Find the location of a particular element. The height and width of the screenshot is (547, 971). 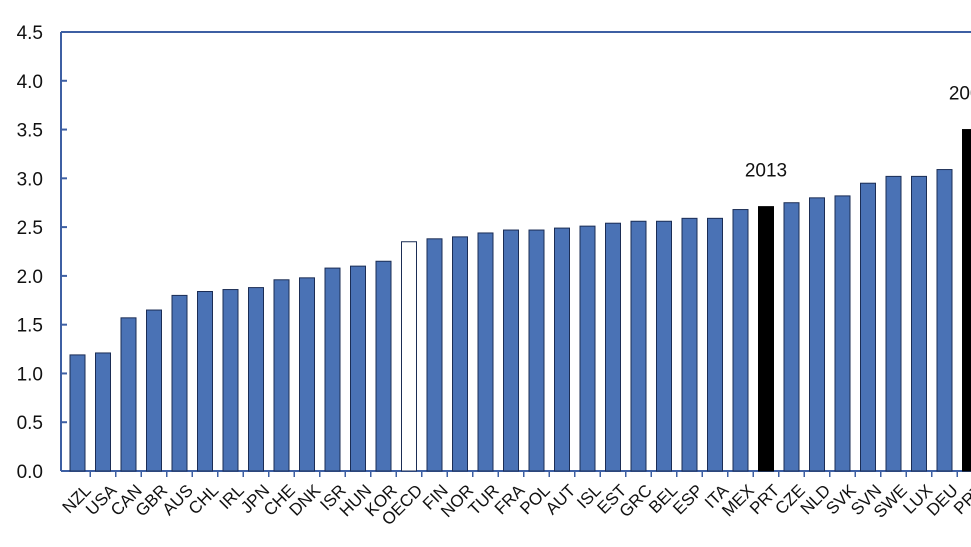

bar-aus is located at coordinates (179, 383).